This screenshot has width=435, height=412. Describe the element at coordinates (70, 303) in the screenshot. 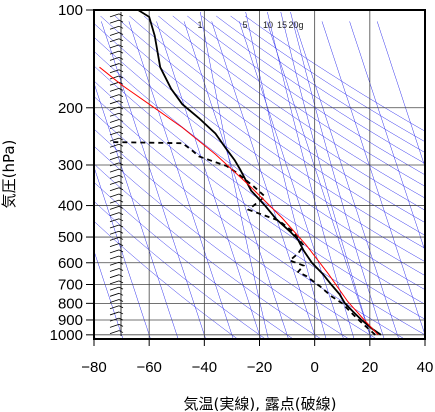

I see `y-tick-label: 800` at that location.